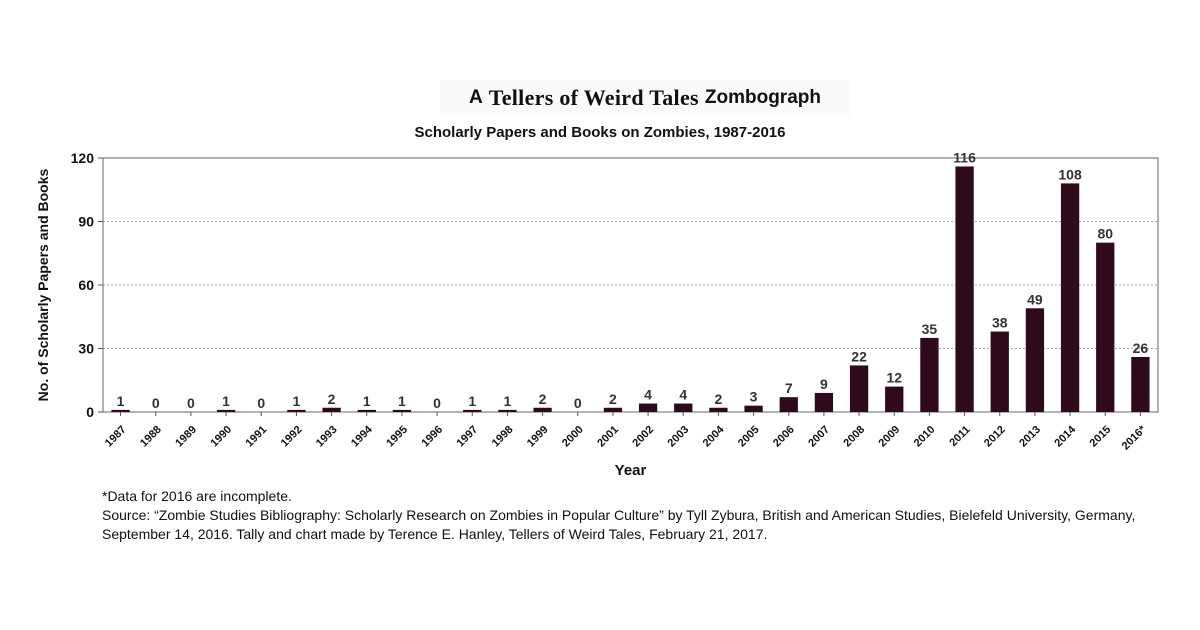  What do you see at coordinates (197, 496) in the screenshot?
I see `footnote-incomplete: *Data for 2016 are incomplete.` at bounding box center [197, 496].